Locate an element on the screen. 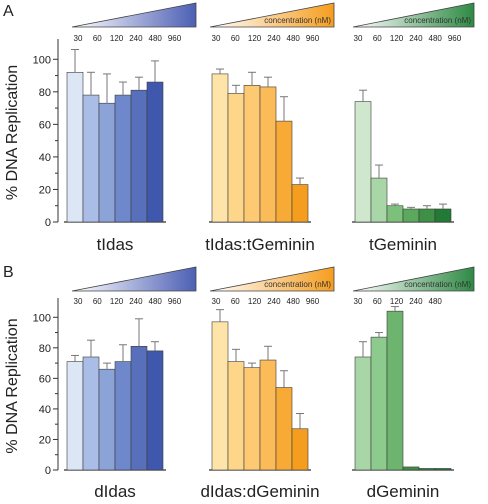 This screenshot has width=488, height=504. group-tidas: 30 60 120 240 480 960 tIdas is located at coordinates (130, 128).